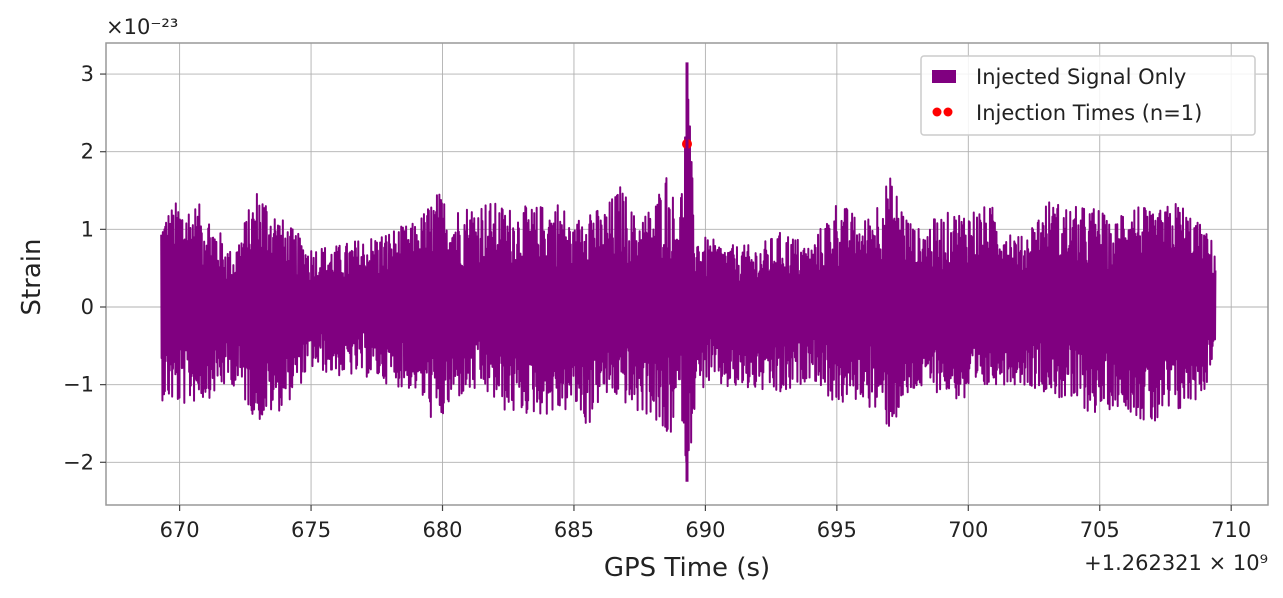 This screenshot has width=1283, height=598. What do you see at coordinates (944, 76) in the screenshot?
I see `legend-swatch-signal` at bounding box center [944, 76].